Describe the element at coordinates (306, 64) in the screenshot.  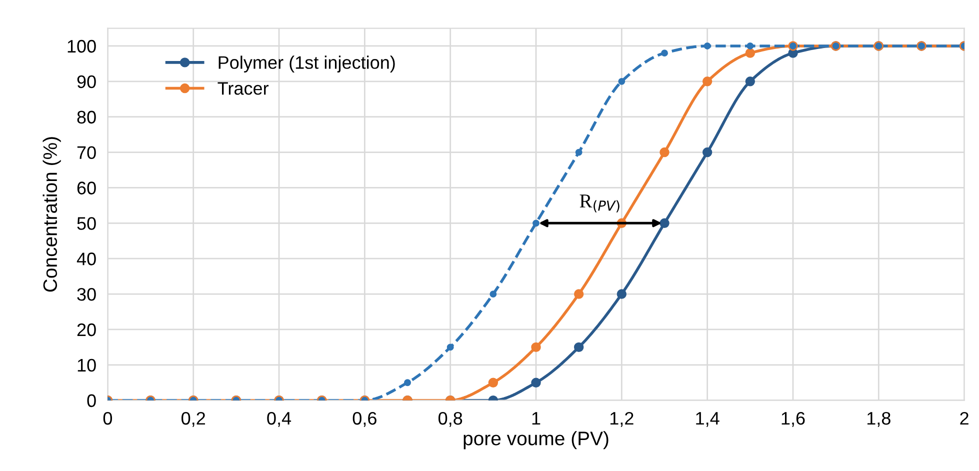
I see `legend-label: Polymer (1st injection)` at that location.